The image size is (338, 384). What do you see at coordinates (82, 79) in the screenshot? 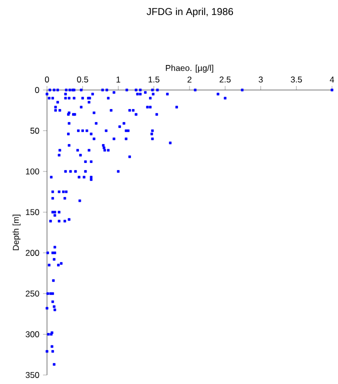
I see `x-tick-label: 0.5` at bounding box center [82, 79].